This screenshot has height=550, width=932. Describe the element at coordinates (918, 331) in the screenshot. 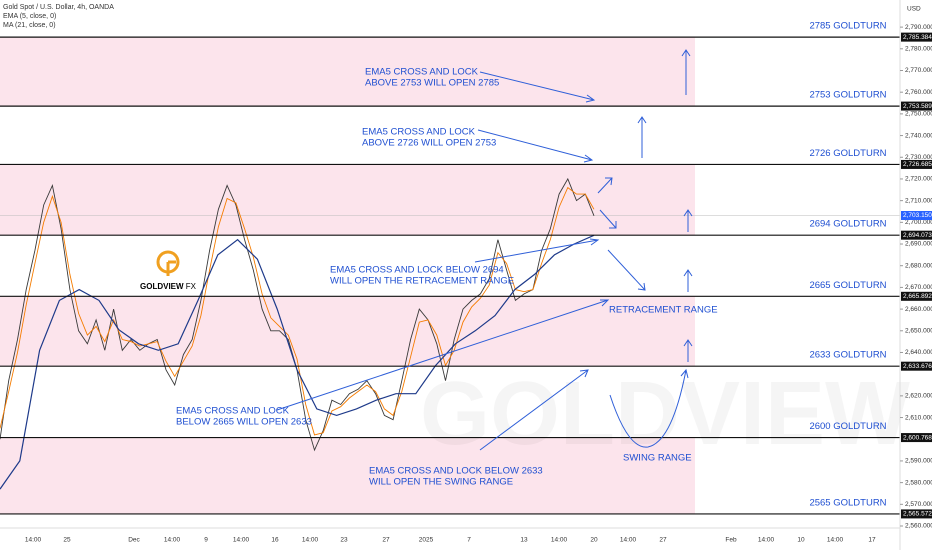

I see `y-tick-label: 2,650.000` at that location.